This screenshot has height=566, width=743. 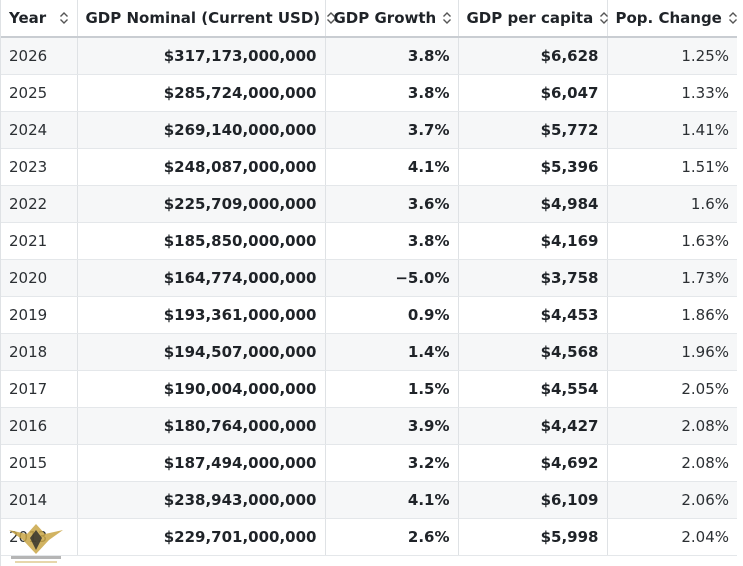 I want to click on cell-pop-change: 1.6%, so click(x=672, y=204).